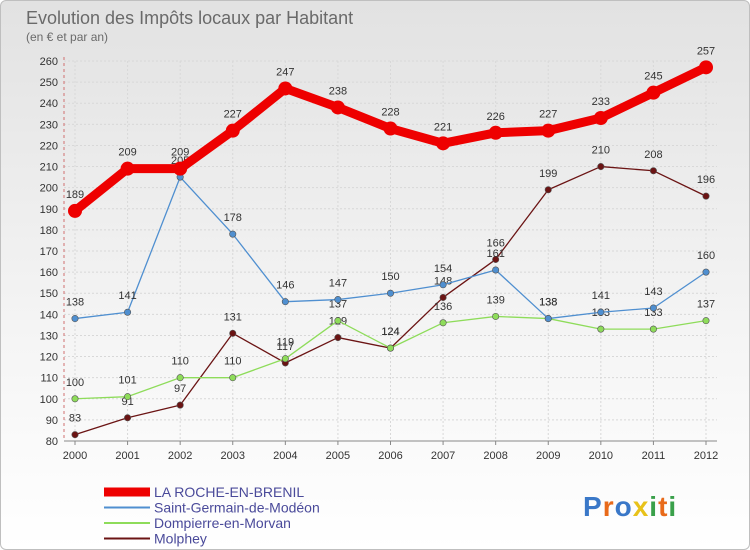 Image resolution: width=750 pixels, height=550 pixels. What do you see at coordinates (390, 456) in the screenshot?
I see `x-tick-label: 2006` at bounding box center [390, 456].